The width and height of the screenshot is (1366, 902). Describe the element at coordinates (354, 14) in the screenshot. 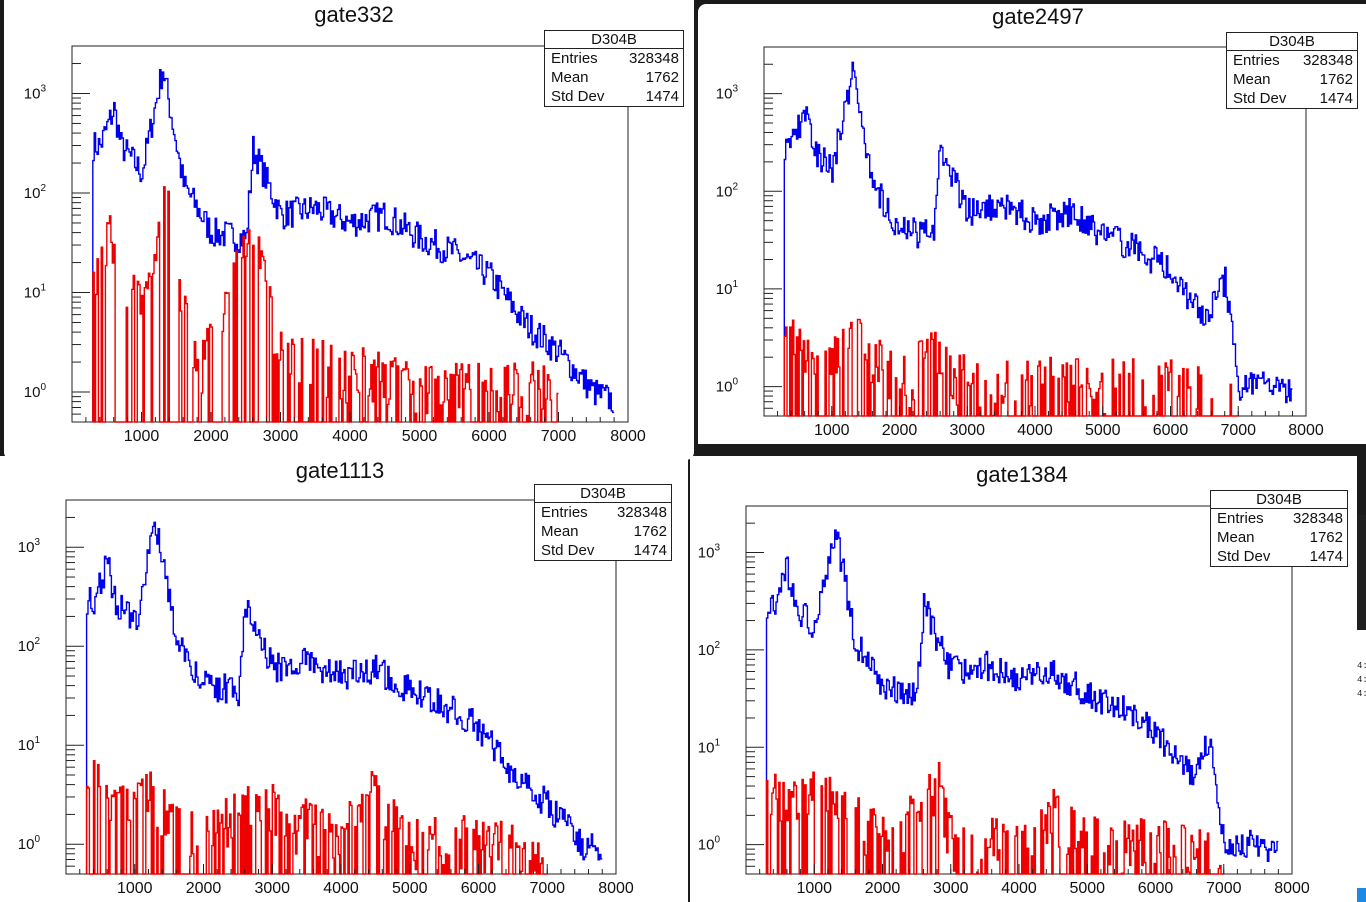

I see `chart-title: gate332` at that location.